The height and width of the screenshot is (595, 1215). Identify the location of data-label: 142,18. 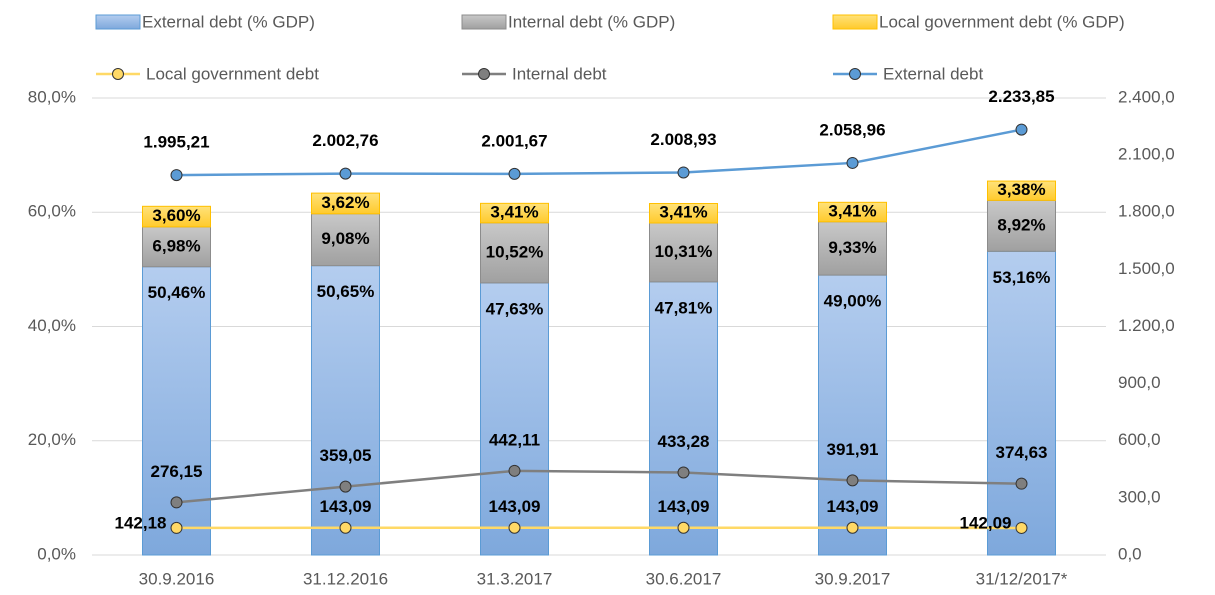
(141, 522).